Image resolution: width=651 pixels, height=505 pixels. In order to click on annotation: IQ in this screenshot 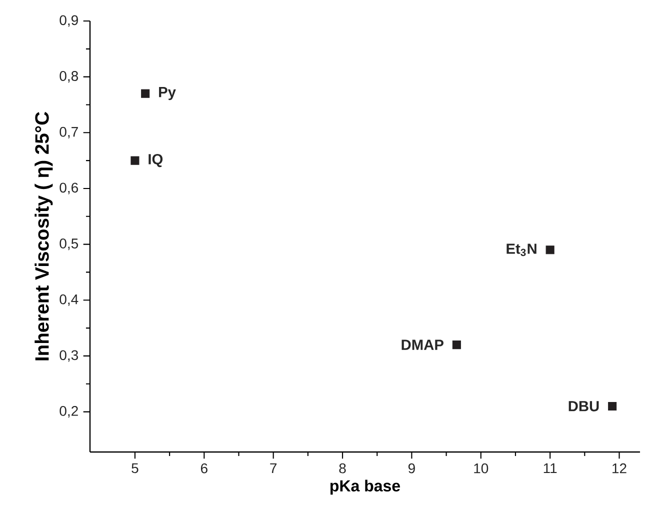, I will do `click(155, 161)`.